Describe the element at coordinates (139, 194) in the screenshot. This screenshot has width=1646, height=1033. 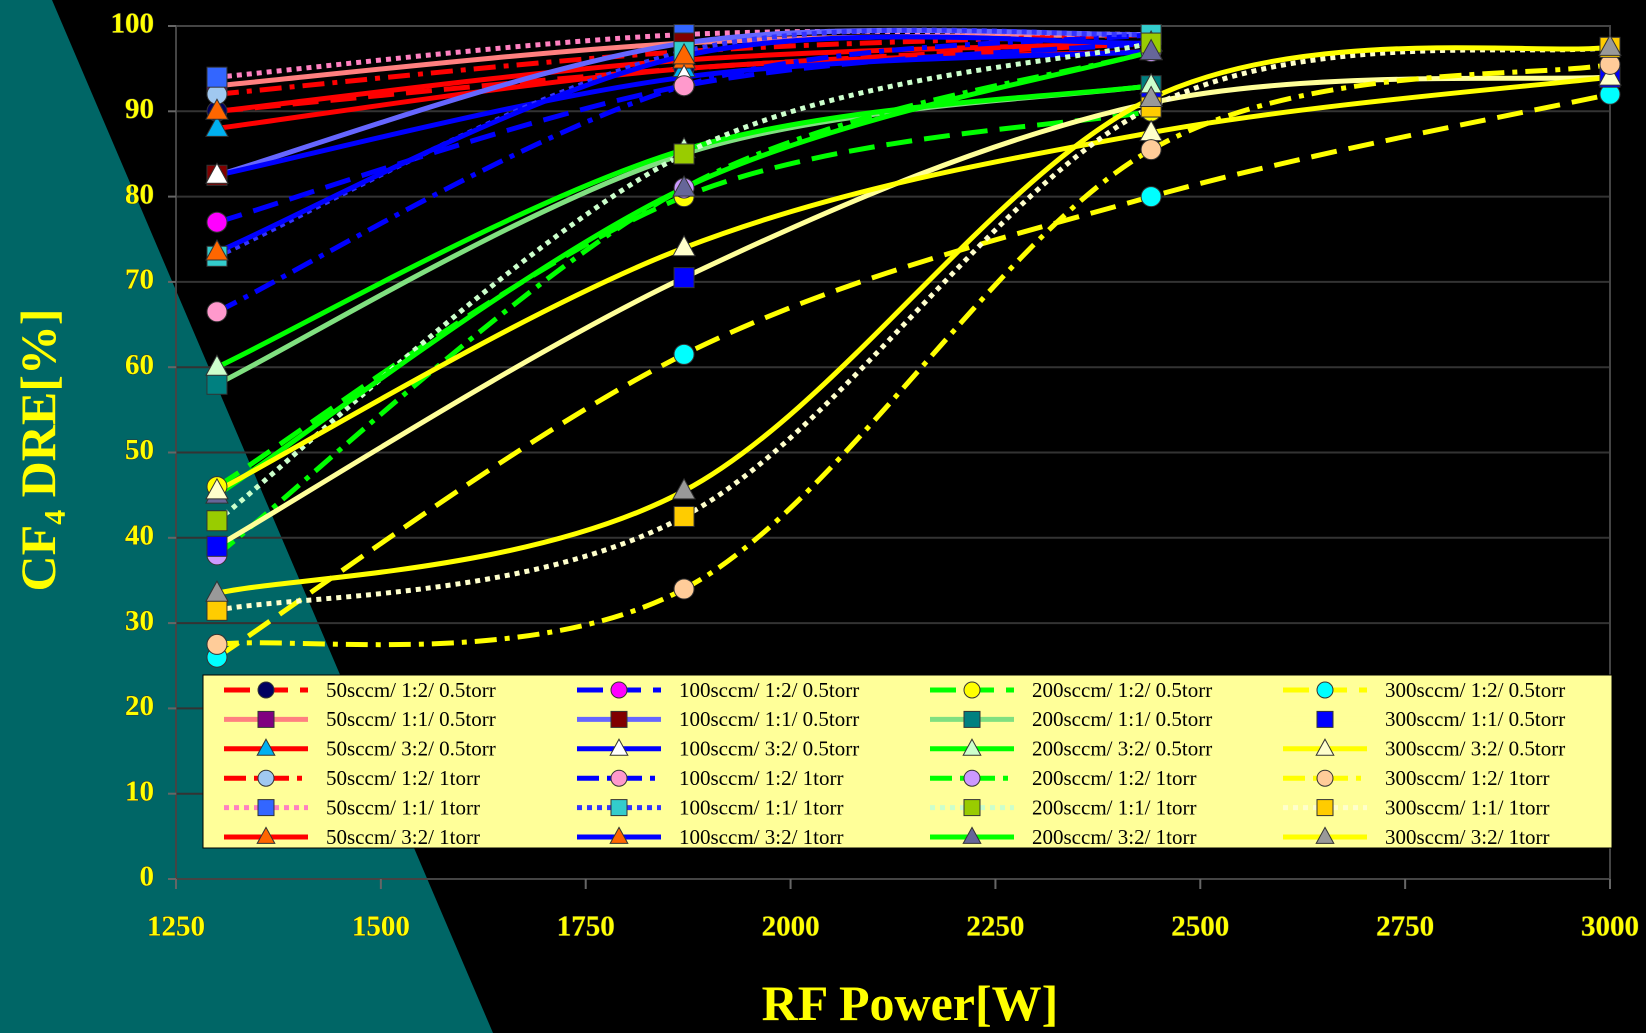
I see `y-tick-label: 80` at that location.